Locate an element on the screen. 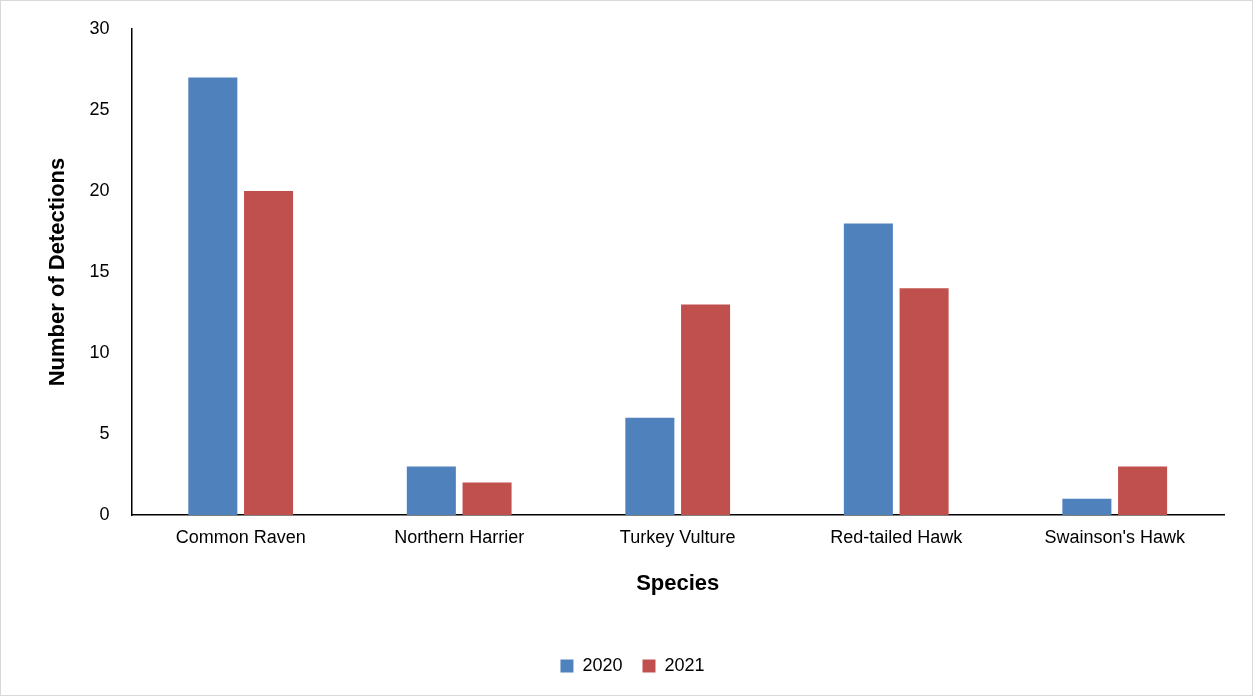 The height and width of the screenshot is (696, 1253). x-axis-title: Species is located at coordinates (678, 582).